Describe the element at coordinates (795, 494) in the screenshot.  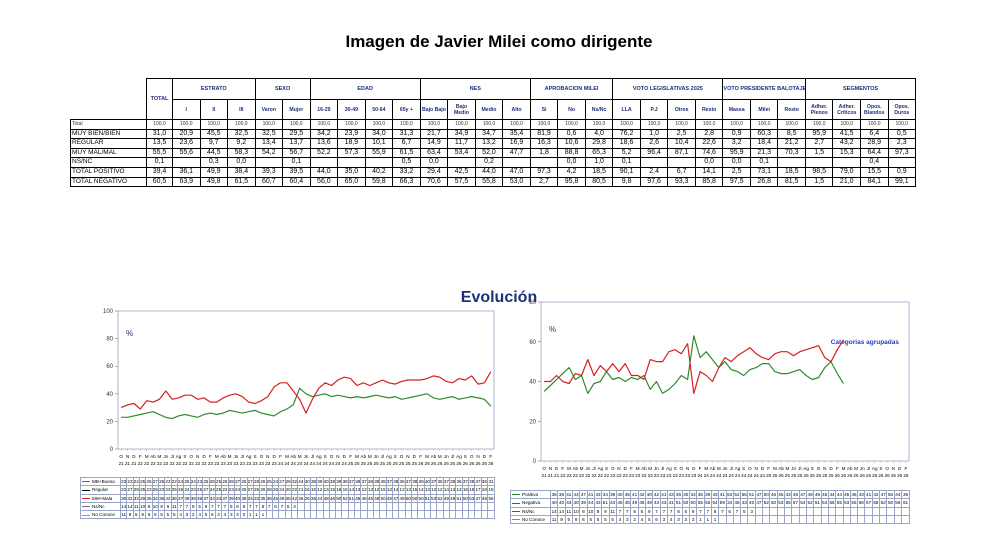
I see `data-value: 46` at that location.